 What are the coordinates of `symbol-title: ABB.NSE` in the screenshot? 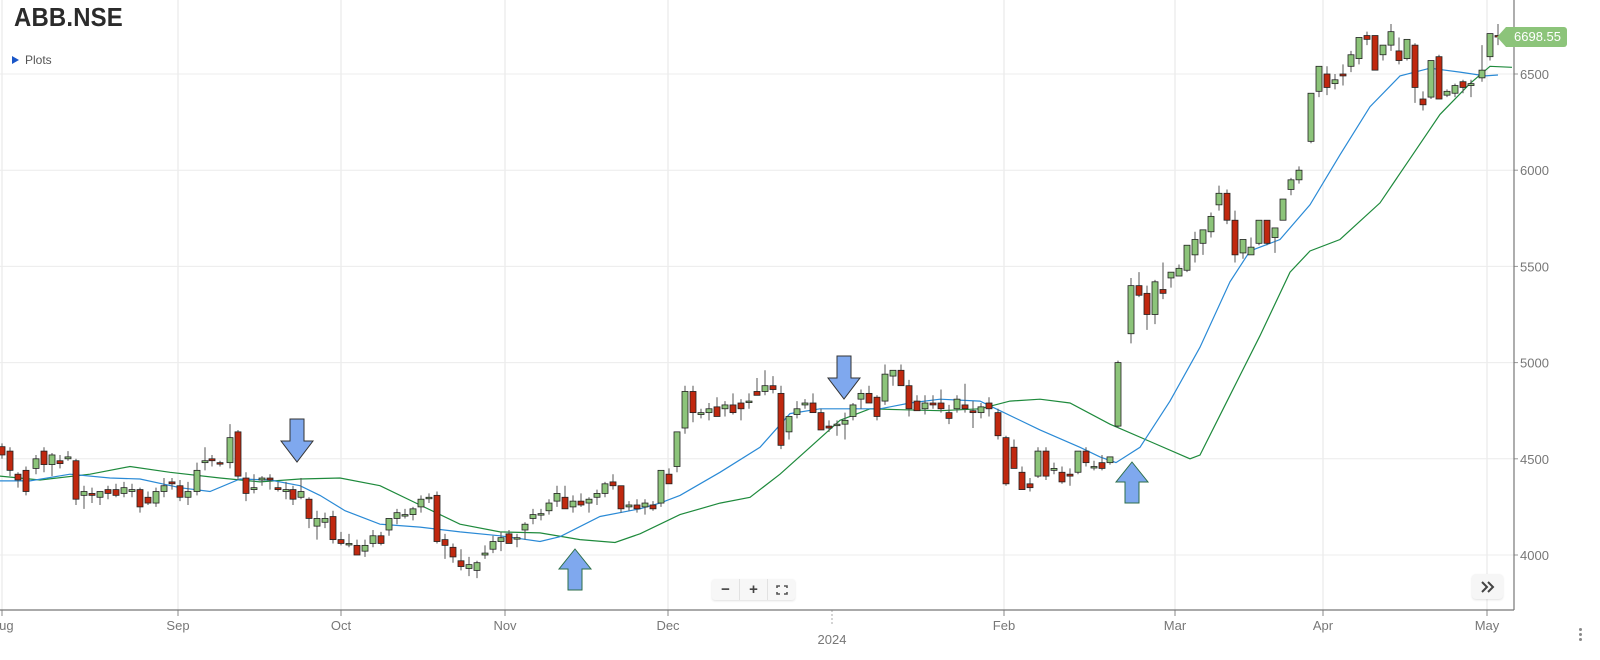 It's located at (68, 17).